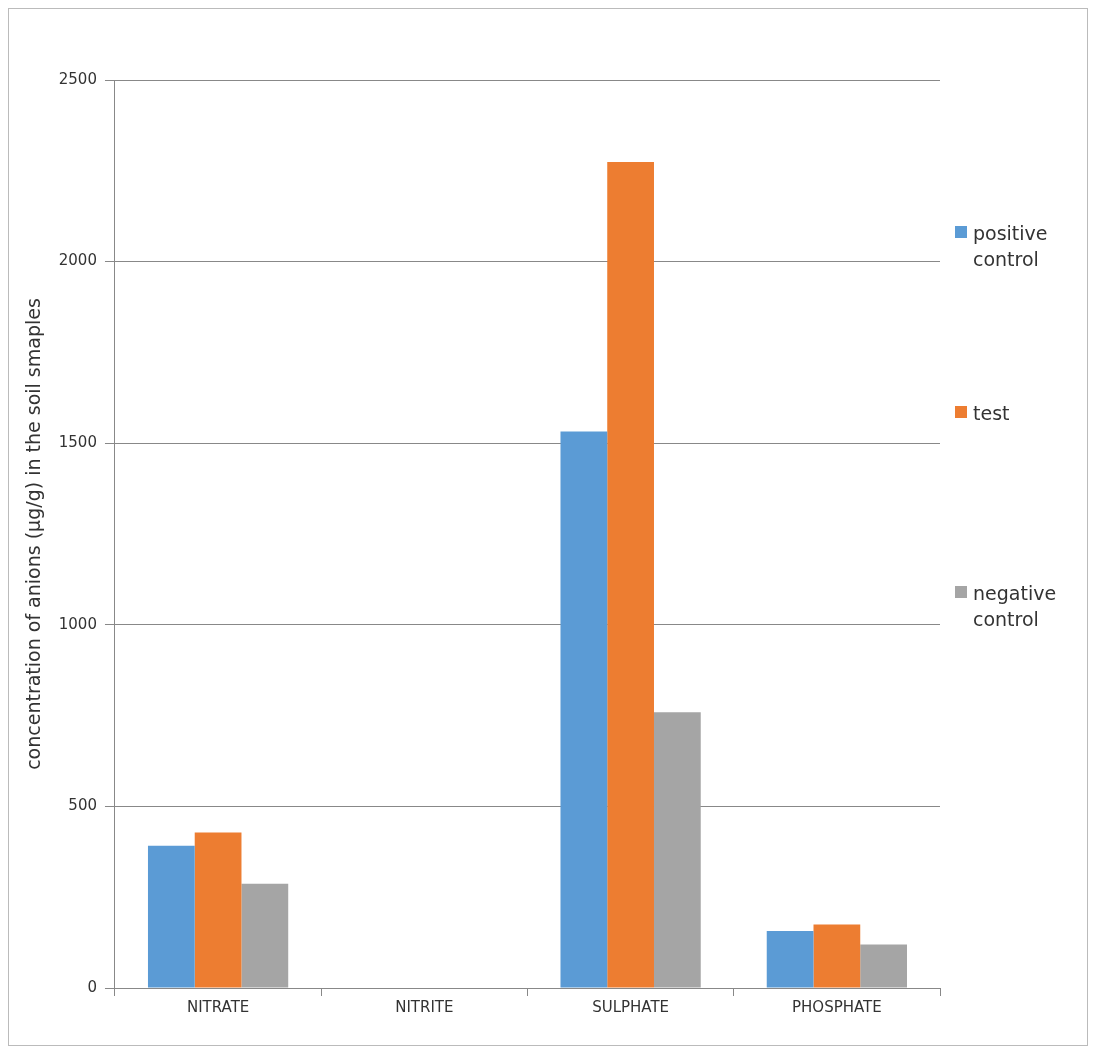 The width and height of the screenshot is (1098, 1054). I want to click on legend-label: negative control, so click(1015, 606).